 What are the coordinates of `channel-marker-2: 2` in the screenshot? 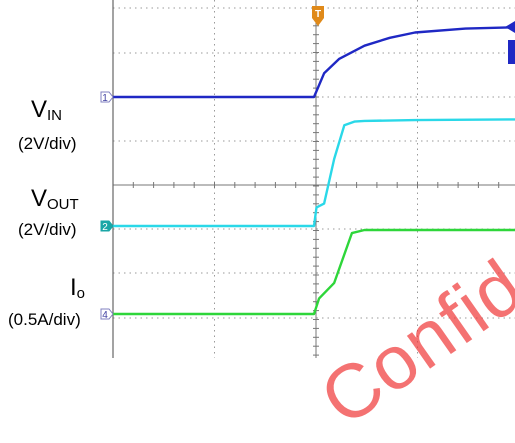 It's located at (107, 226).